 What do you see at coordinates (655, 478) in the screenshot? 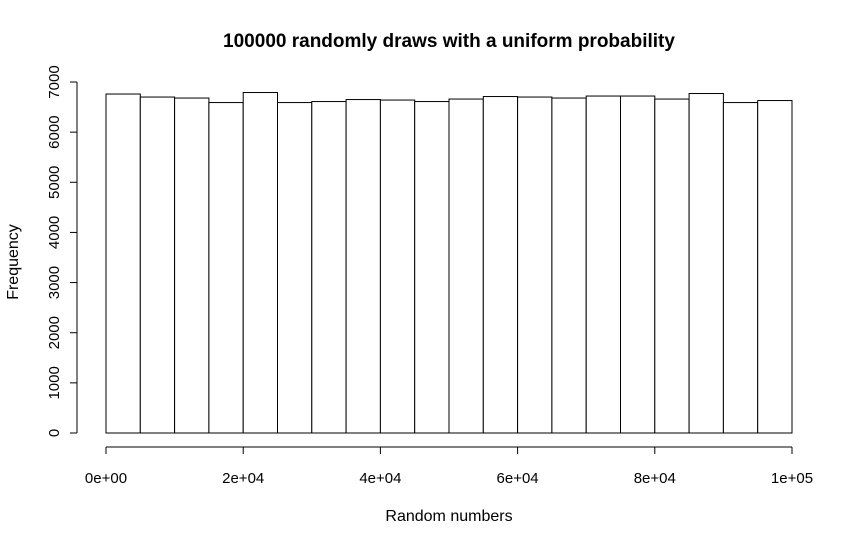
I see `x-tick-label: 8e+04` at bounding box center [655, 478].